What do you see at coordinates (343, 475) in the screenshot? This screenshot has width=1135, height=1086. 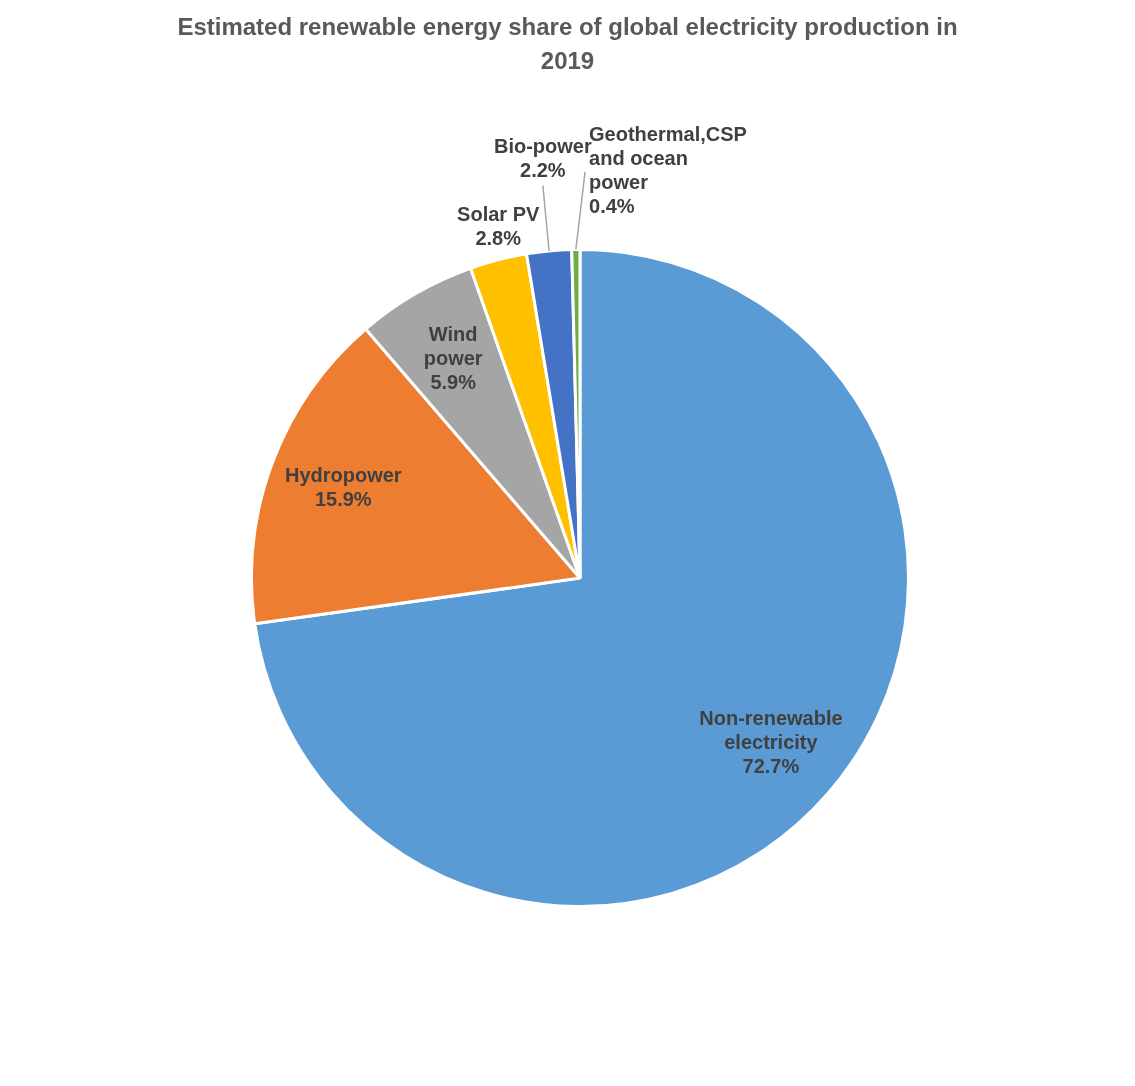 I see `slice-label: Hydropower` at bounding box center [343, 475].